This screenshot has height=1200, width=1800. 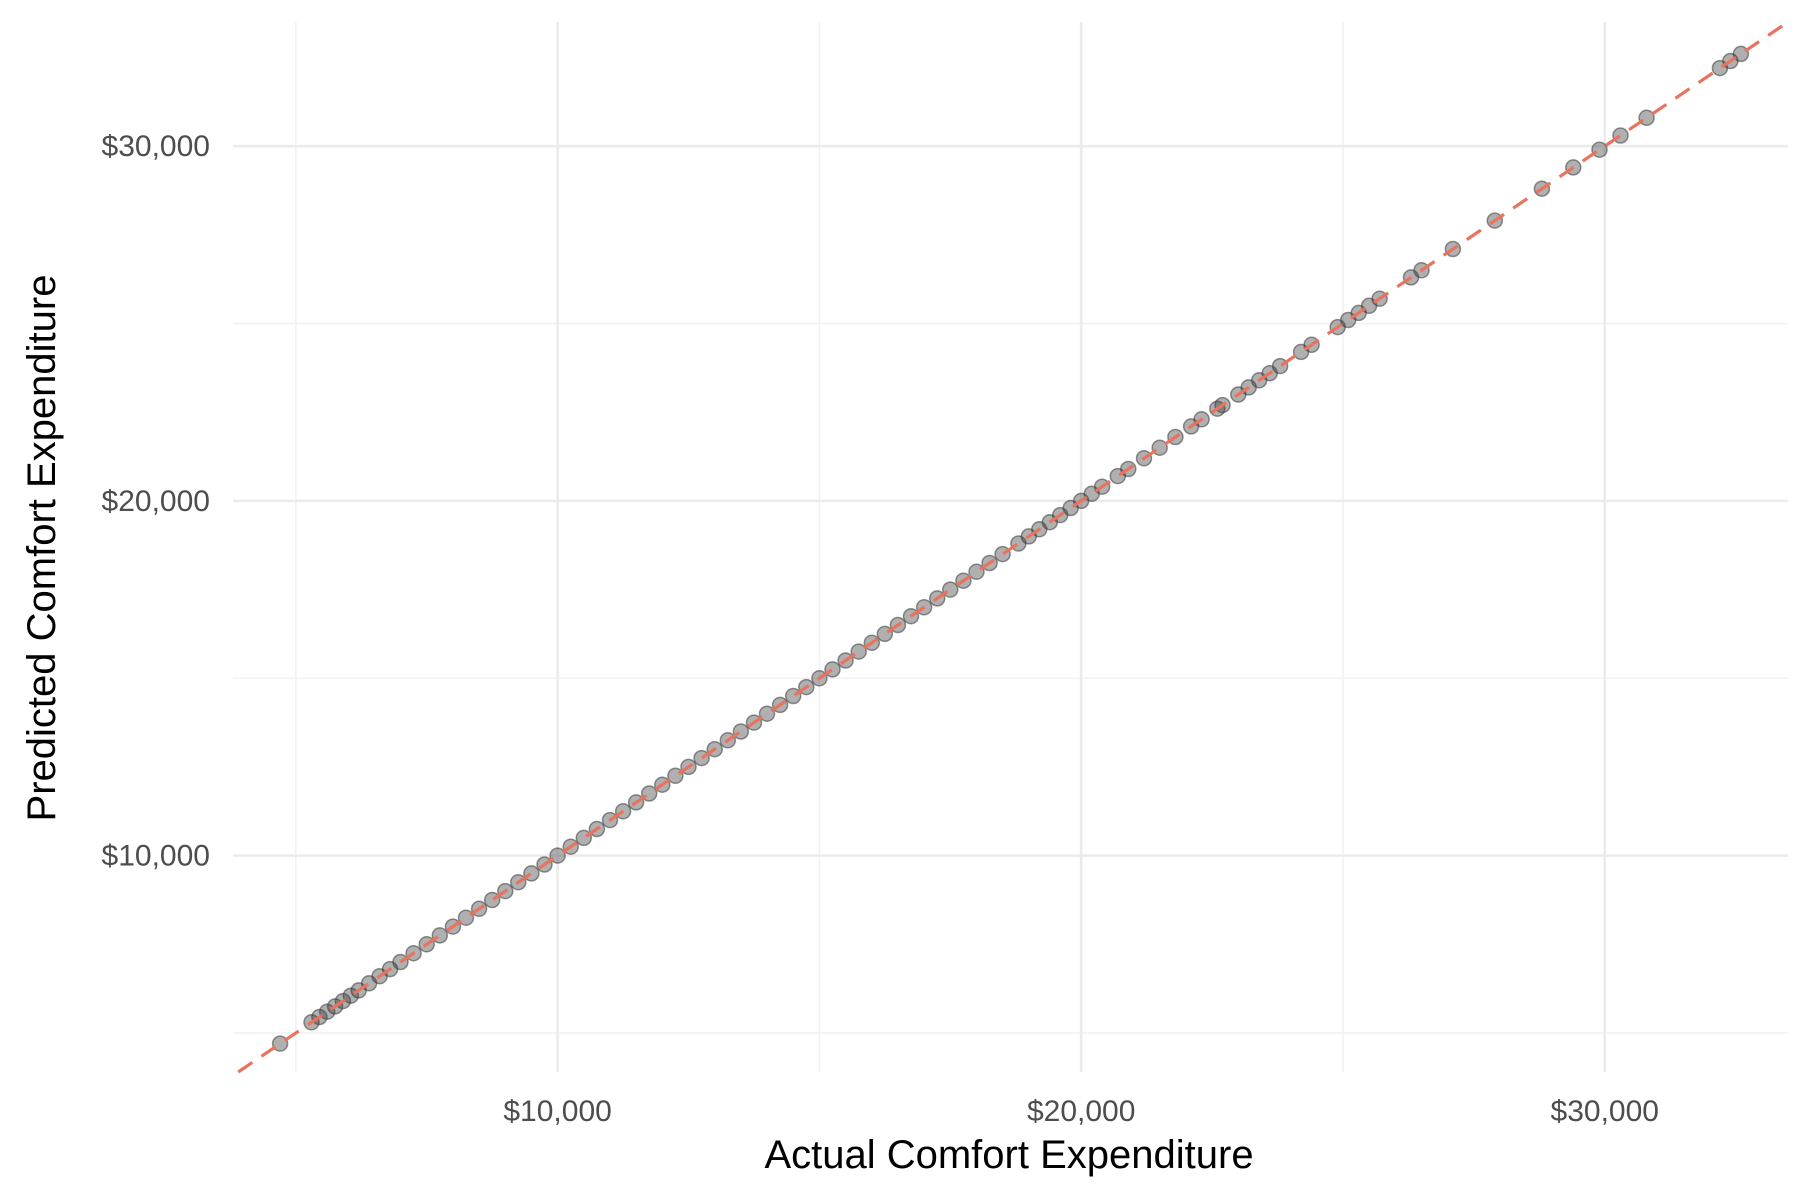 I want to click on x-tick-label: $20,000, so click(x=1081, y=1111).